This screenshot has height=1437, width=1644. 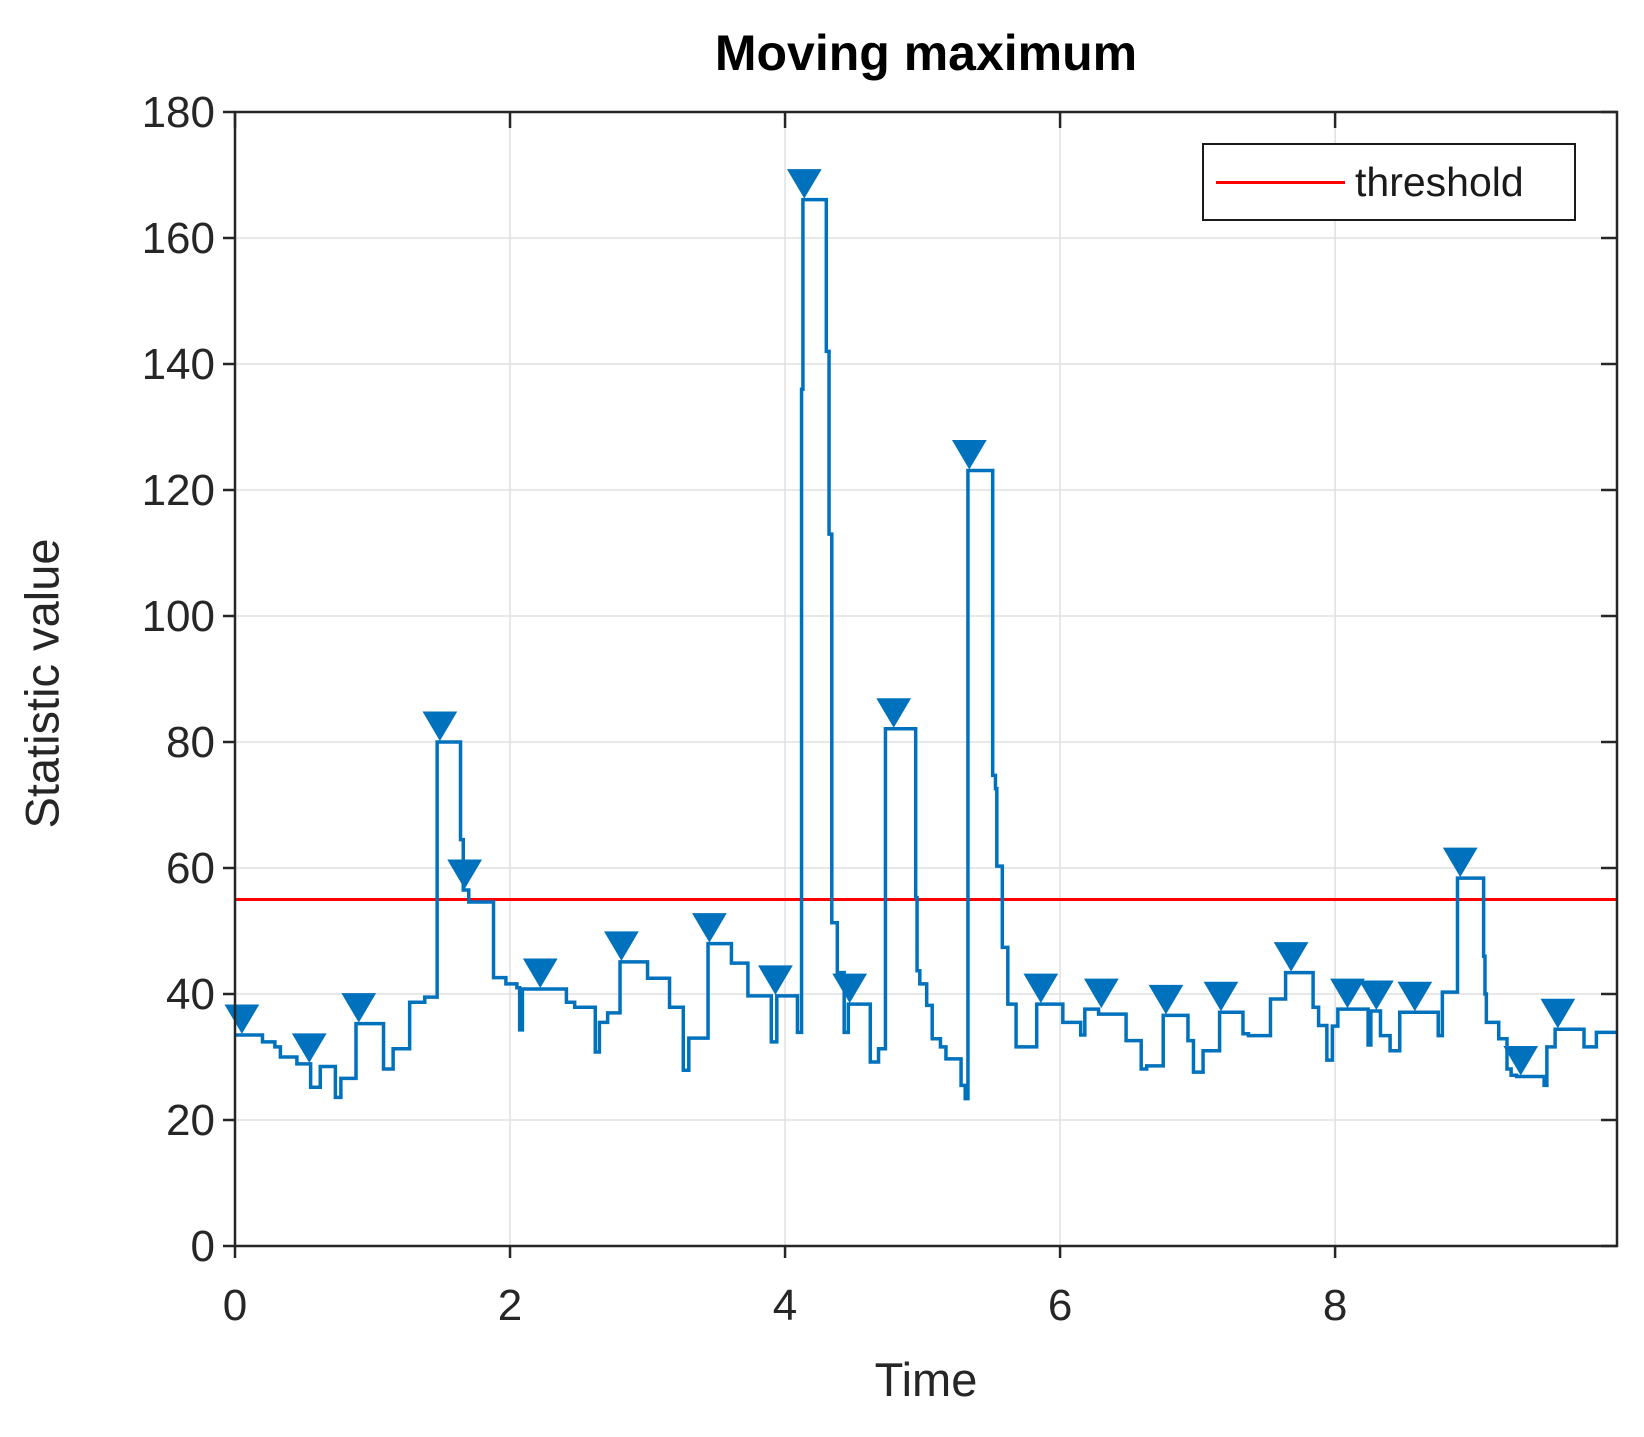 What do you see at coordinates (785, 1305) in the screenshot?
I see `x-tick-label: 4` at bounding box center [785, 1305].